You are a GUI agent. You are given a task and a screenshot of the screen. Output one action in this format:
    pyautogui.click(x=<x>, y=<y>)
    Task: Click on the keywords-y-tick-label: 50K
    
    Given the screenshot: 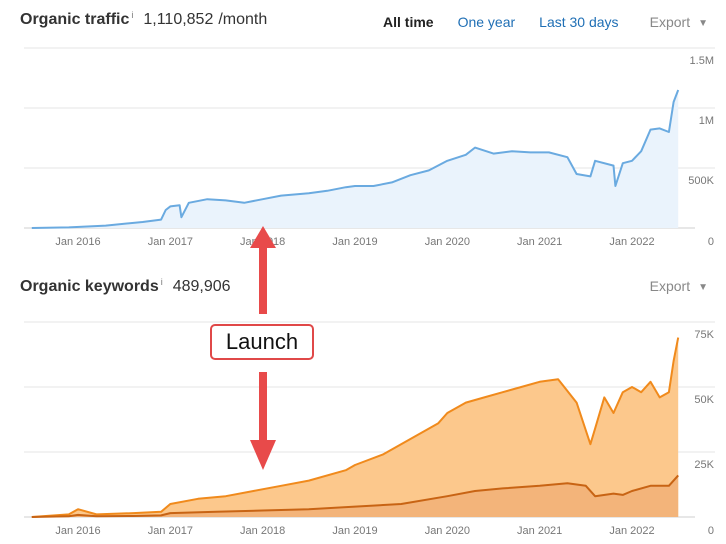 What is the action you would take?
    pyautogui.click(x=704, y=400)
    